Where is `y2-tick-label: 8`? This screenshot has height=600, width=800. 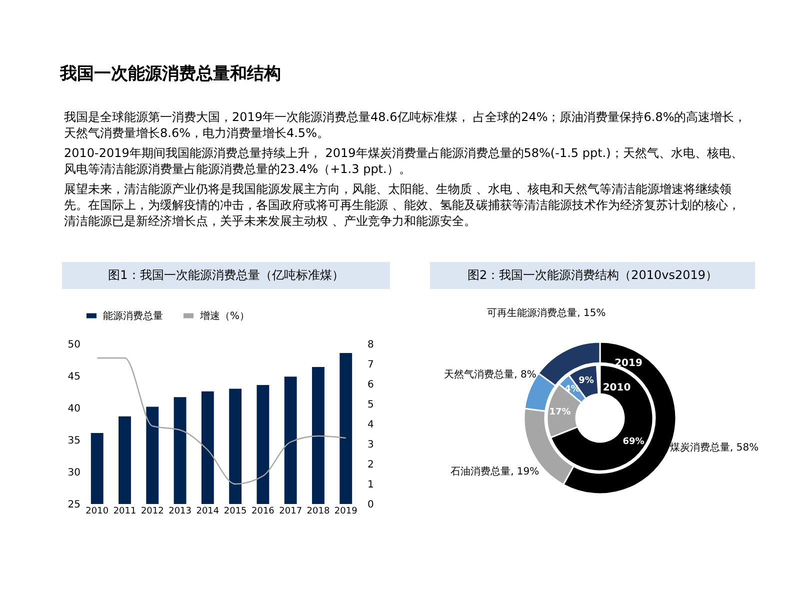
y2-tick-label: 8 is located at coordinates (371, 345).